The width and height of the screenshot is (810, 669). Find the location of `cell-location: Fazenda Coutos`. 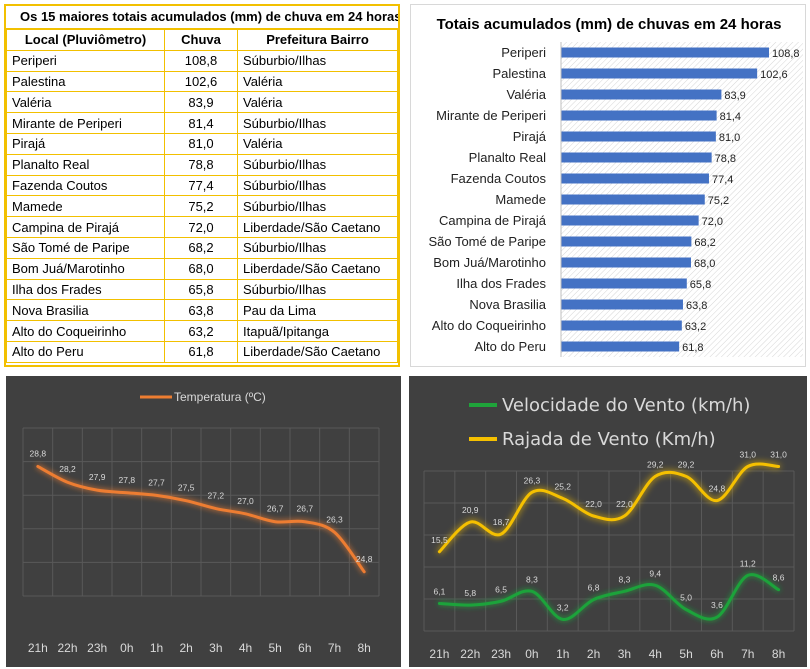

cell-location: Fazenda Coutos is located at coordinates (85, 185).